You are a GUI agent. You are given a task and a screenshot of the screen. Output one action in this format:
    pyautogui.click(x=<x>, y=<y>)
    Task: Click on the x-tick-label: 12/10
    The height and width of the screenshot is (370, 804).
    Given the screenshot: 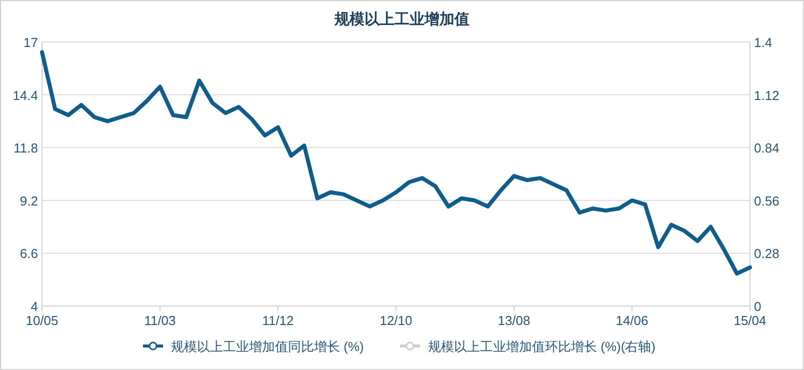 What is the action you would take?
    pyautogui.click(x=396, y=320)
    